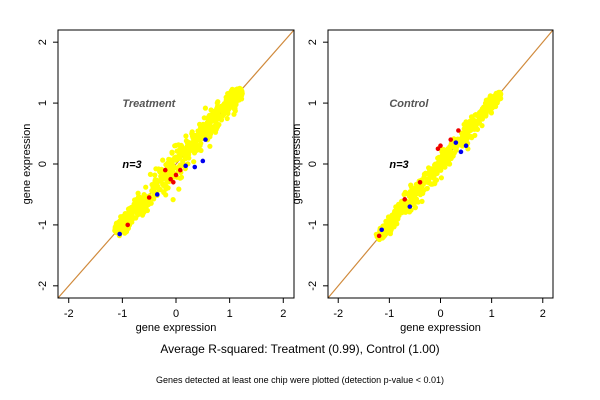  I want to click on control-x-tick-label: -2, so click(338, 314).